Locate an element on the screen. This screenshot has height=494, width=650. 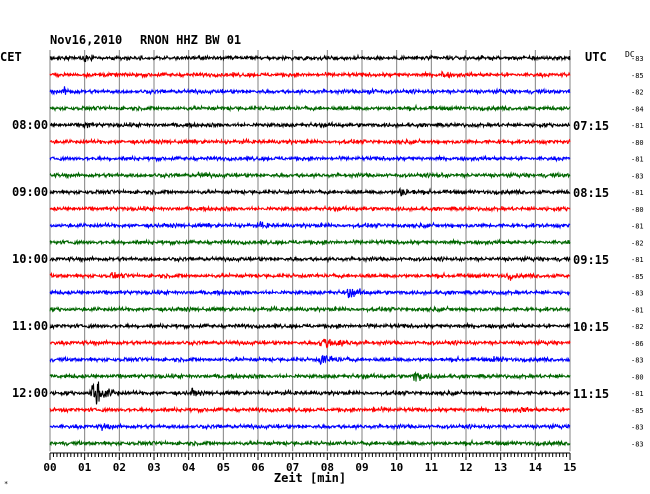
left-timezone-label: CET is located at coordinates (11, 57).